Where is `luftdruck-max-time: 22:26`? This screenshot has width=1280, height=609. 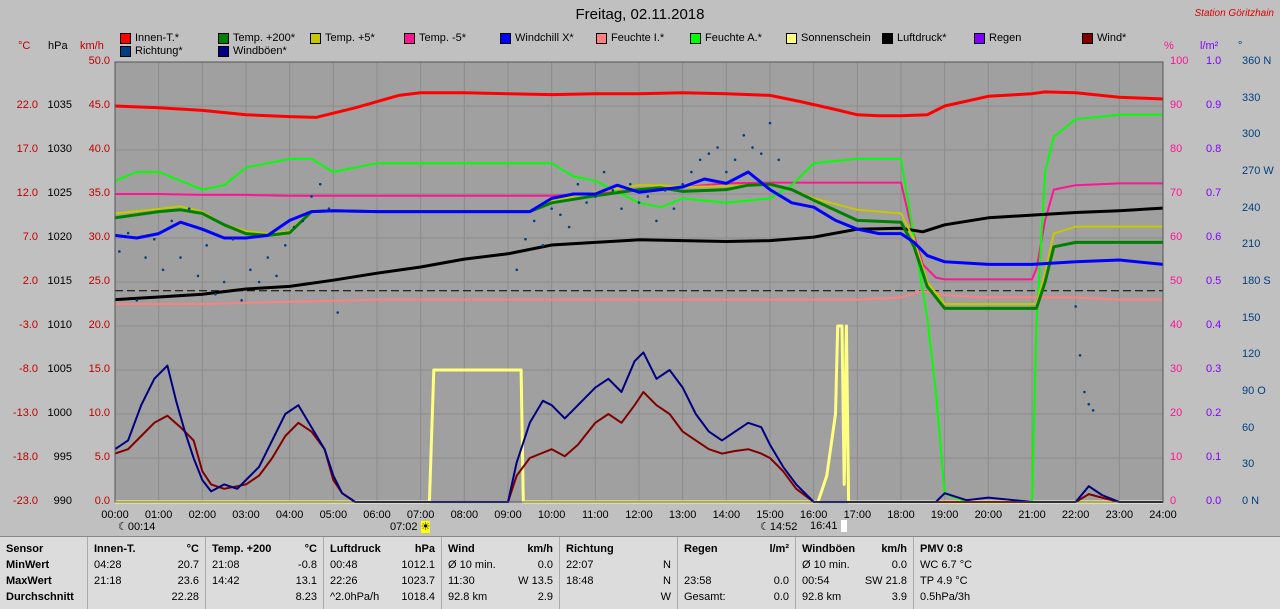
luftdruck-max-time: 22:26 is located at coordinates (344, 581).